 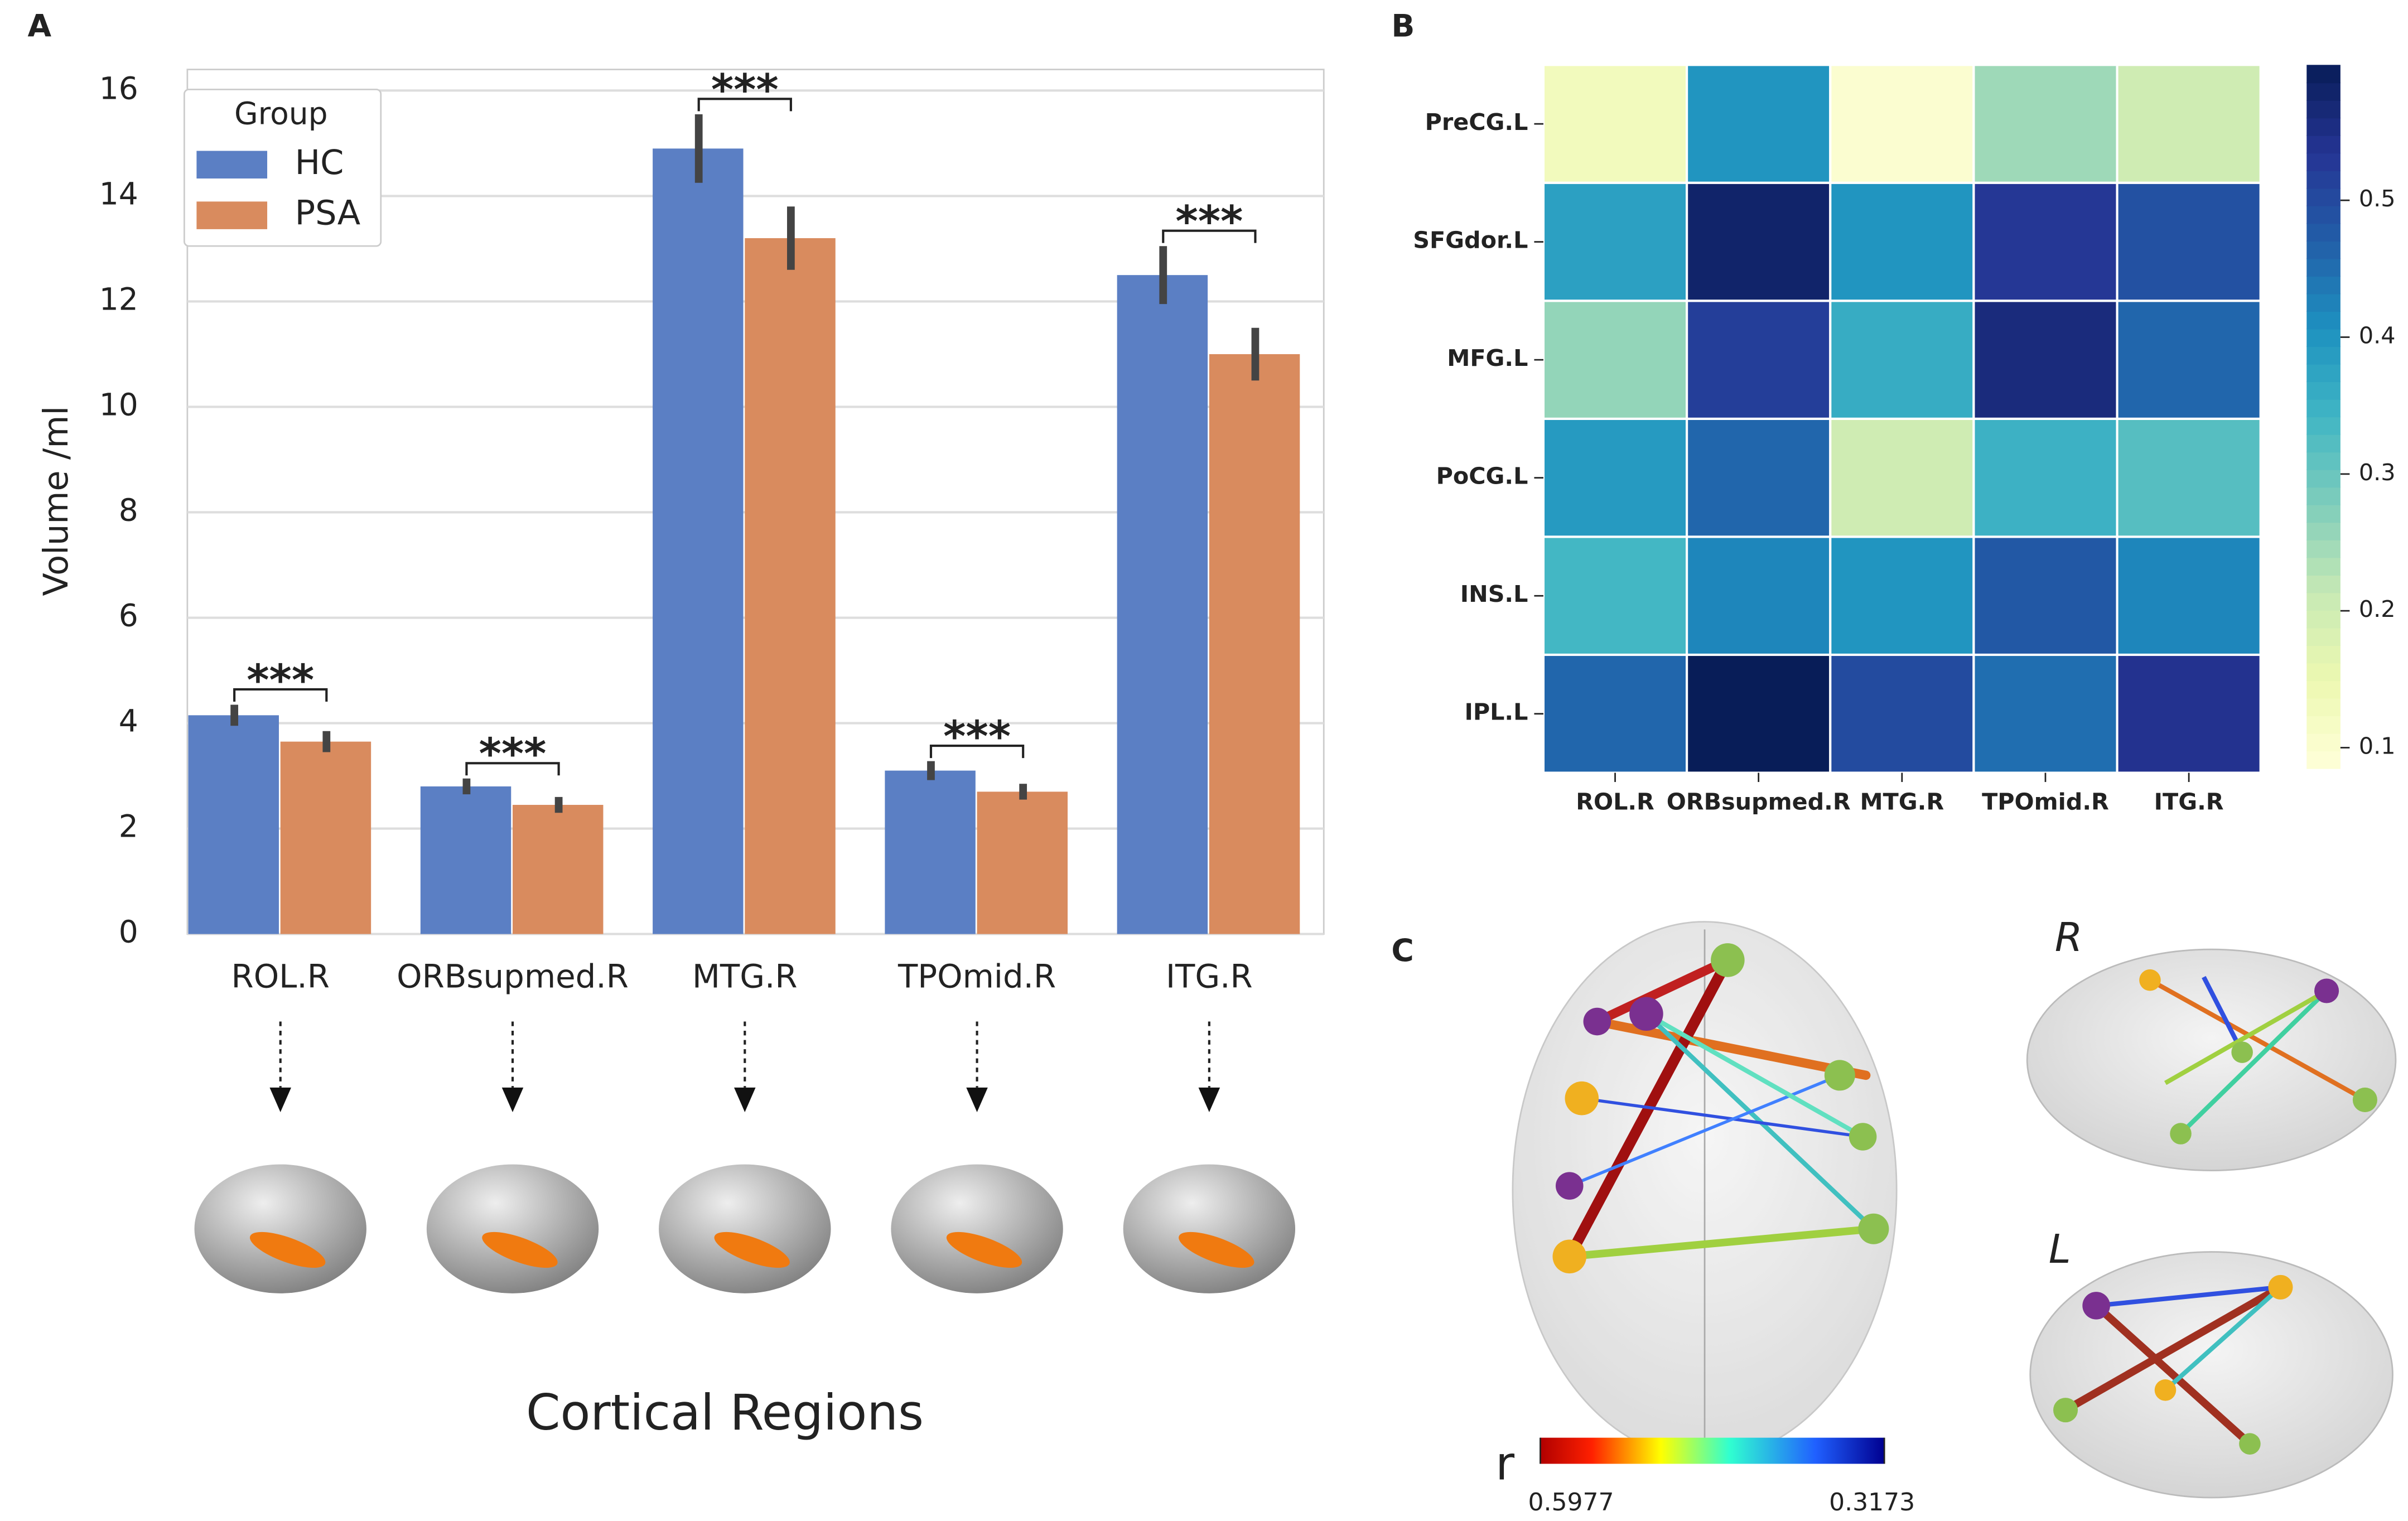 I want to click on legend-swatch, so click(x=232, y=215).